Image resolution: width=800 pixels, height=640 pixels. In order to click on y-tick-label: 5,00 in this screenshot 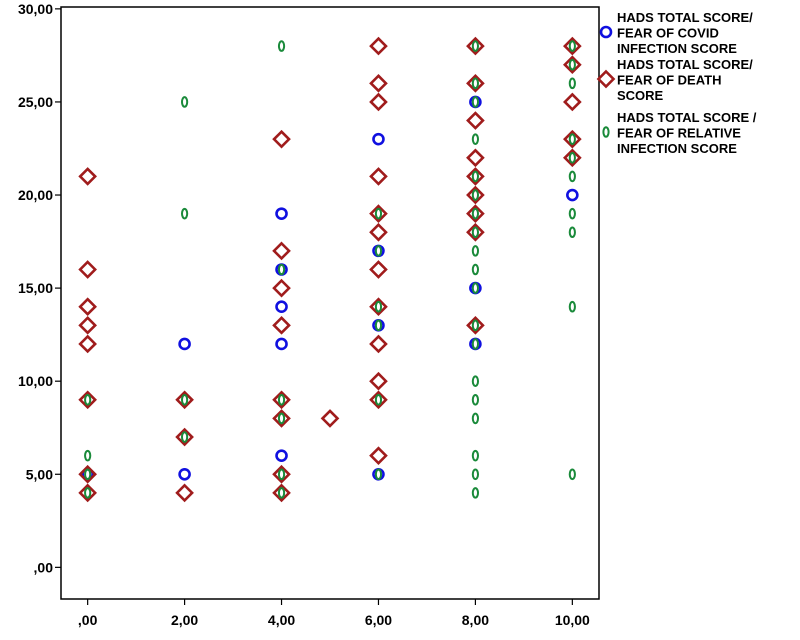, I will do `click(39, 474)`.